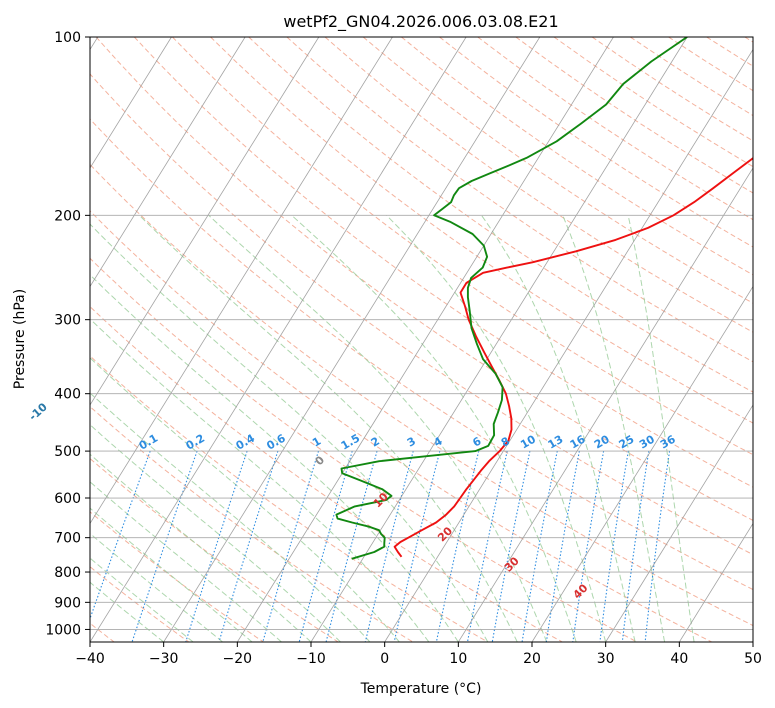  I want to click on x-tick-label: 40, so click(679, 659).